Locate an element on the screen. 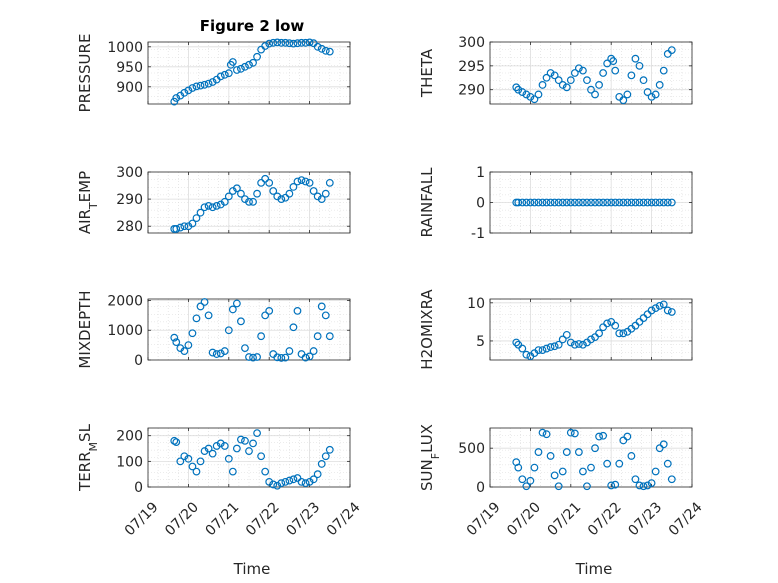 The height and width of the screenshot is (583, 778). y-tick-label: 290 is located at coordinates (471, 91).